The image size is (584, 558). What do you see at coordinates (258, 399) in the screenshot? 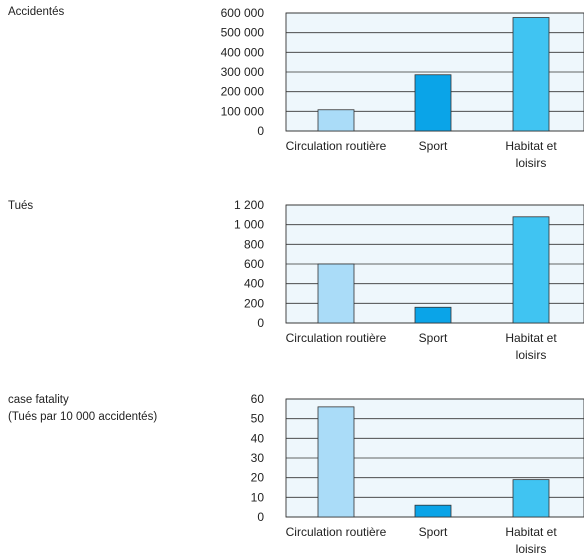
I see `y-tick-label: 60` at bounding box center [258, 399].